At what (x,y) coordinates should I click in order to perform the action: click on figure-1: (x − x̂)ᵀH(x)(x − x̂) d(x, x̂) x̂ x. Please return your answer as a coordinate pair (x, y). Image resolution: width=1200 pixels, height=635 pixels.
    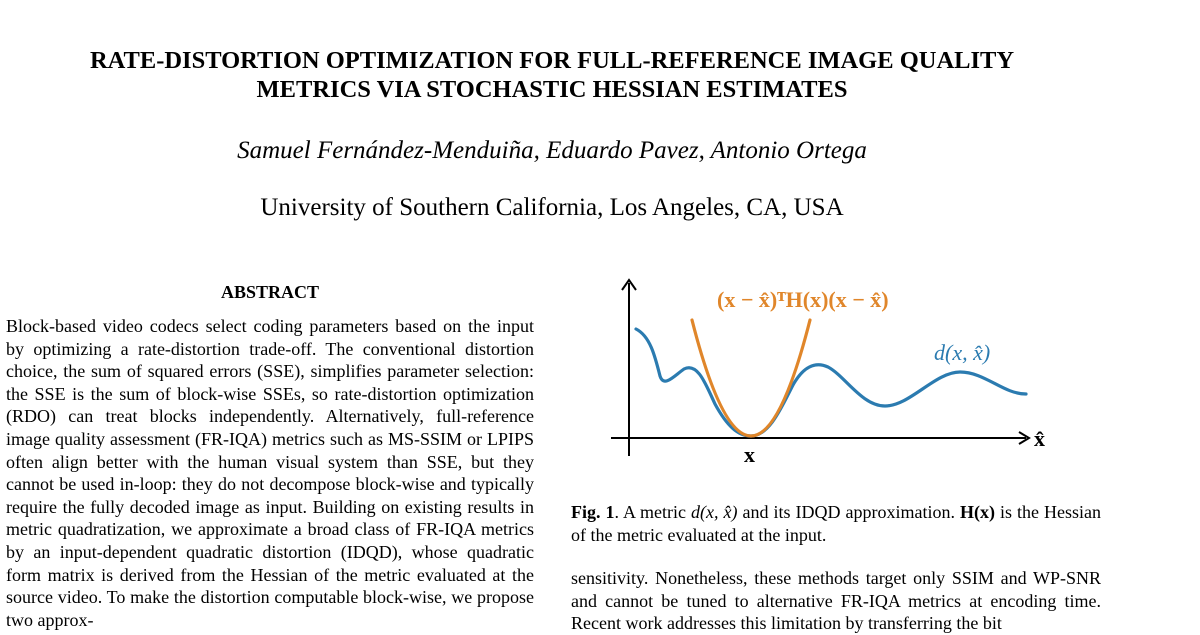
    Looking at the image, I should click on (826, 368).